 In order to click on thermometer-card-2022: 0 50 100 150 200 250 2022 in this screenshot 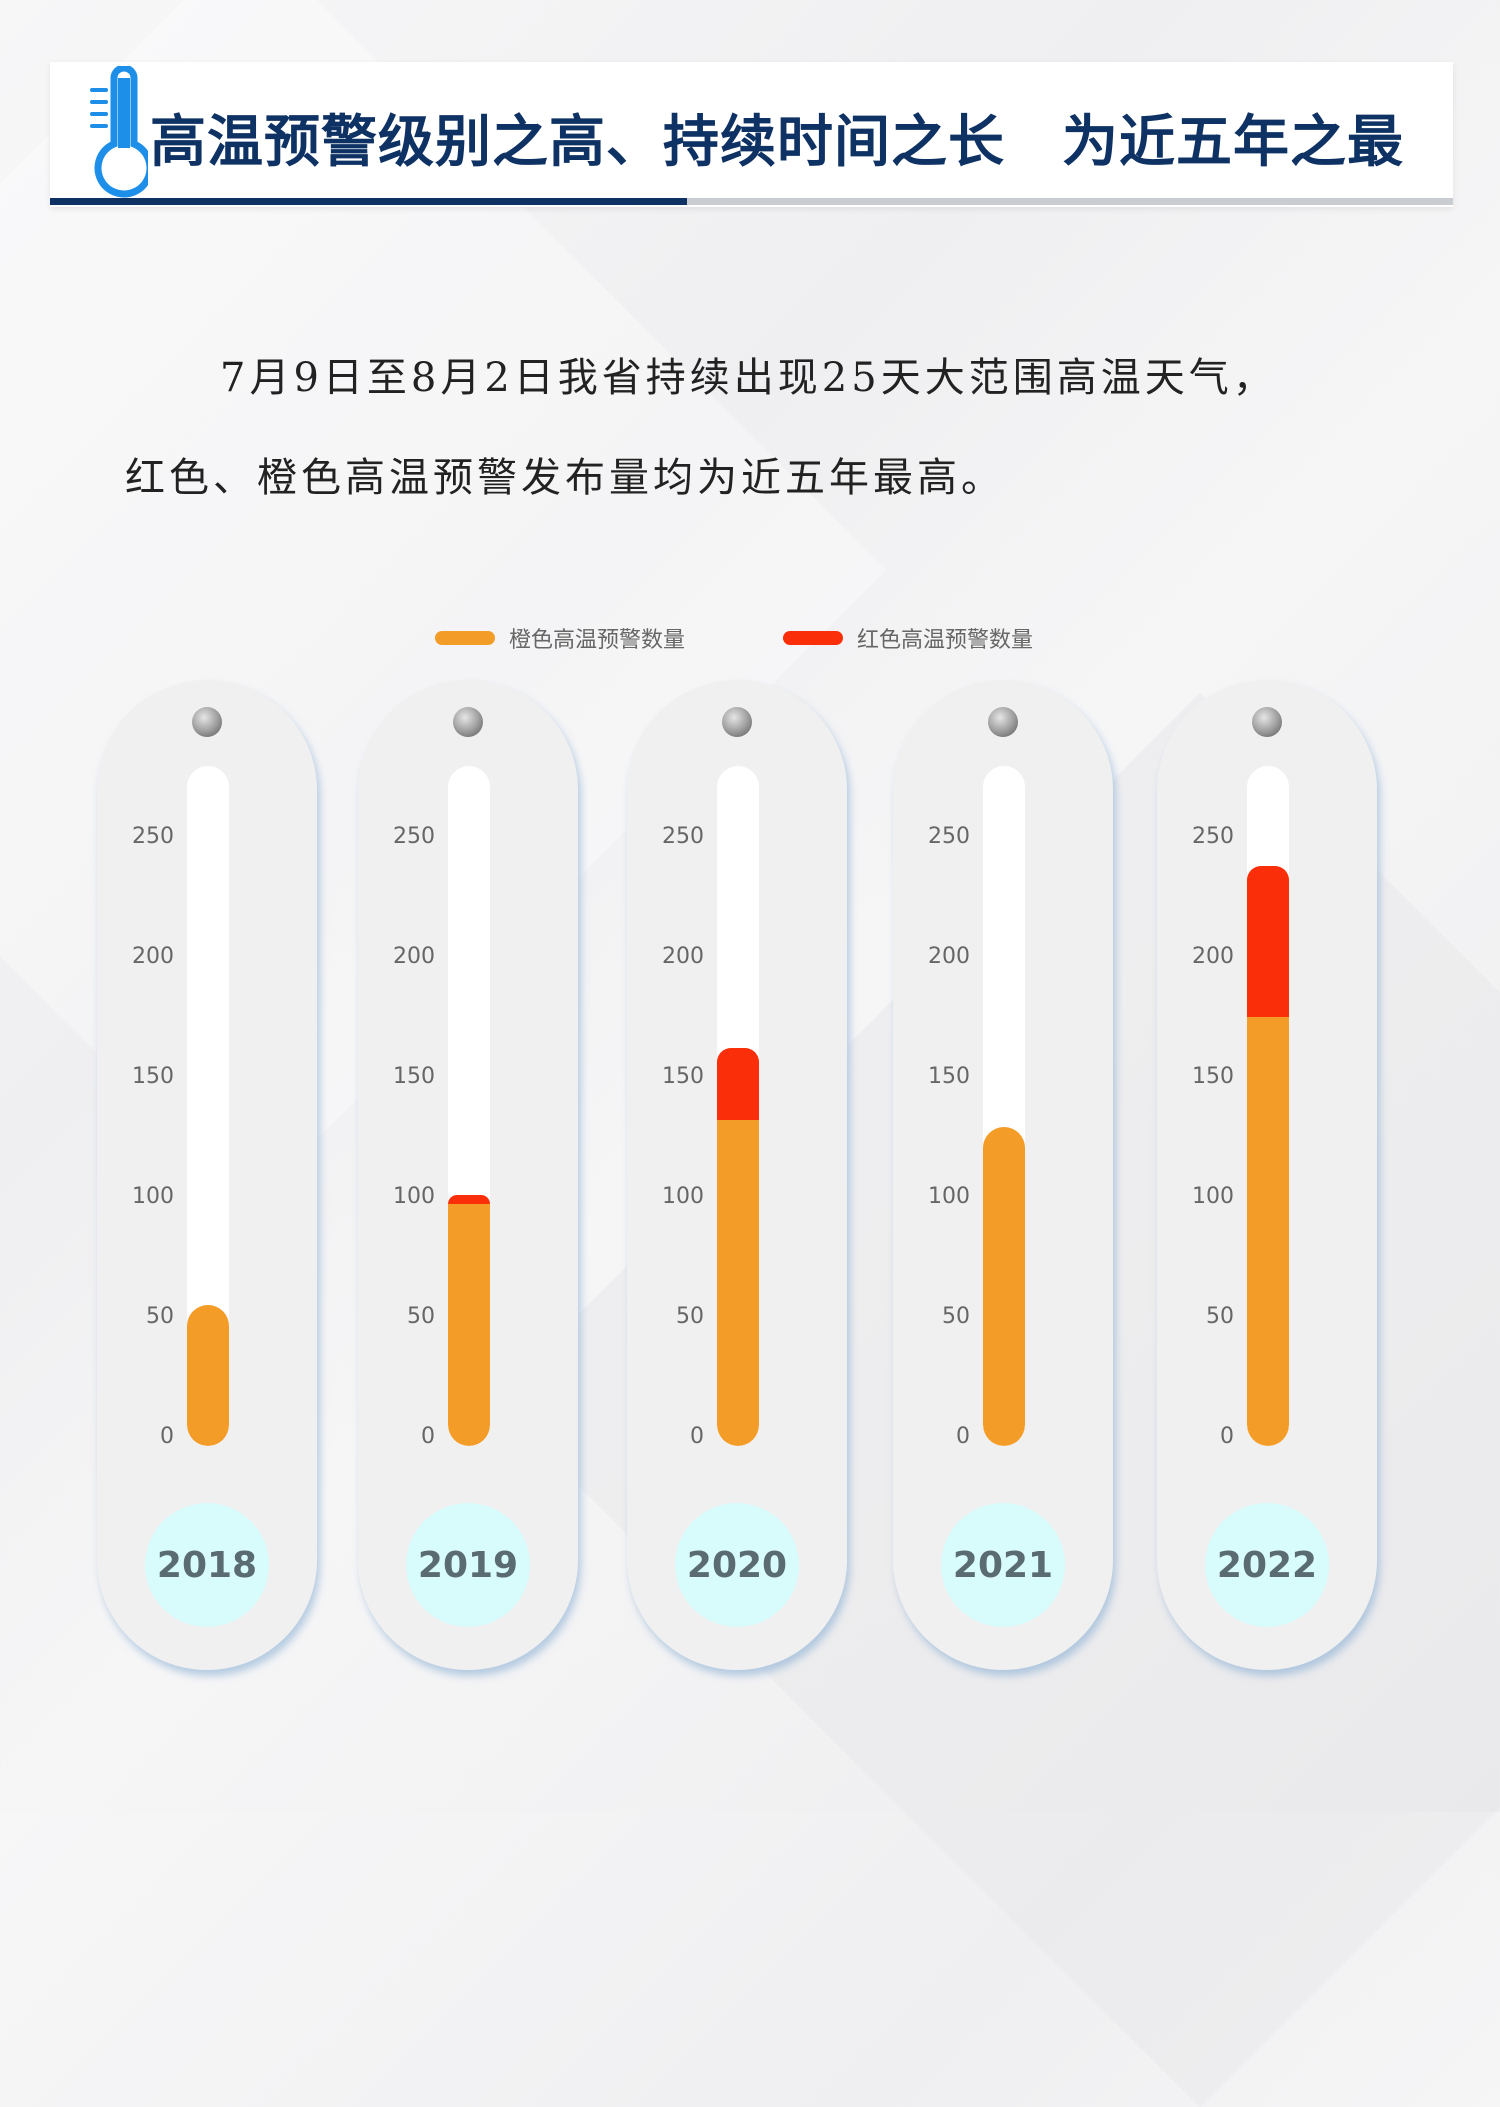, I will do `click(1267, 1175)`.